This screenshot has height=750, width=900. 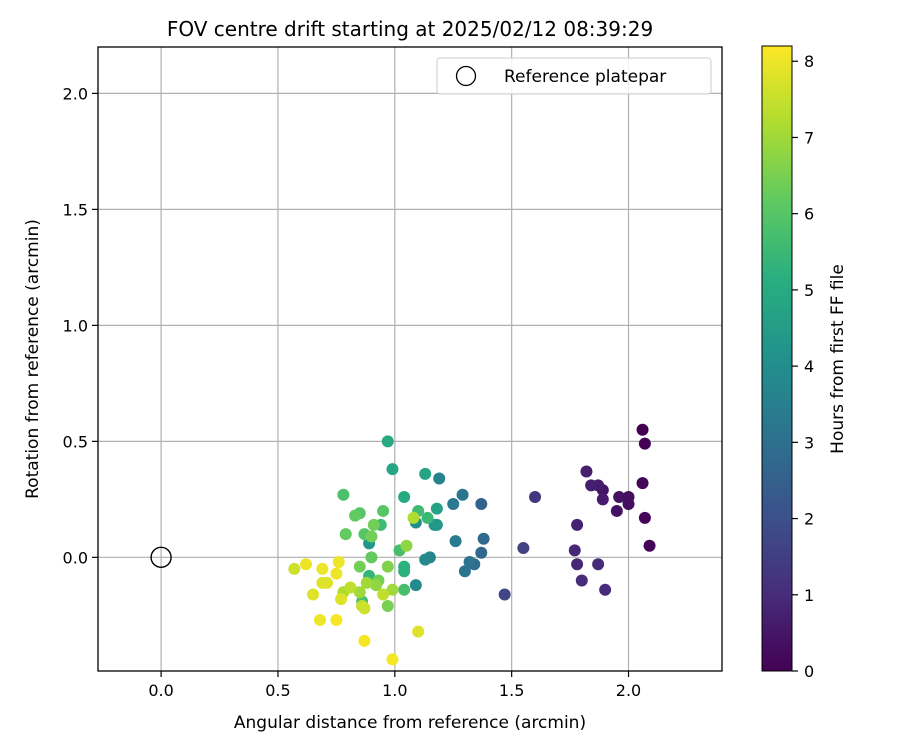 I want to click on x-axis-label: Angular distance from reference (arcmin), so click(x=410, y=723).